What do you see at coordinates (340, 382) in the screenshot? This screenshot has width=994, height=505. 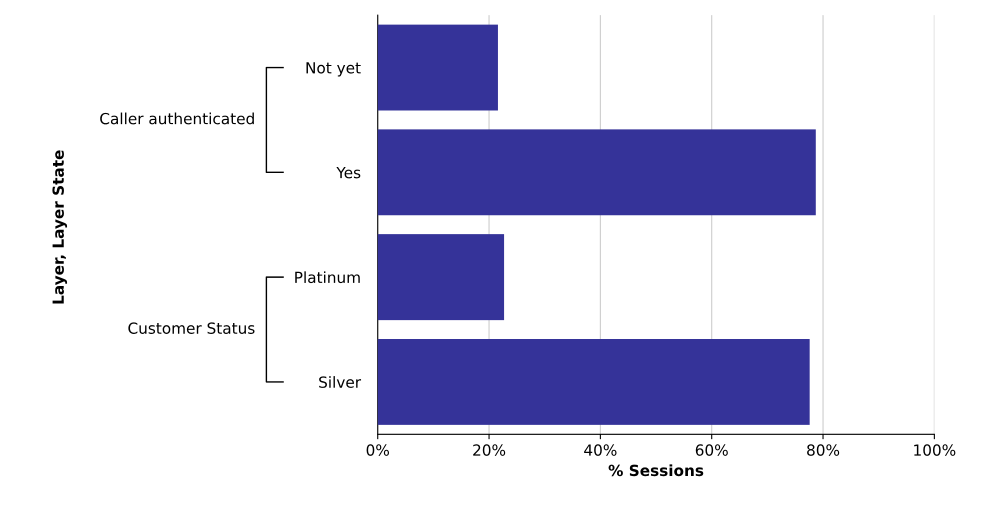 I see `y-tick-label: Silver` at bounding box center [340, 382].